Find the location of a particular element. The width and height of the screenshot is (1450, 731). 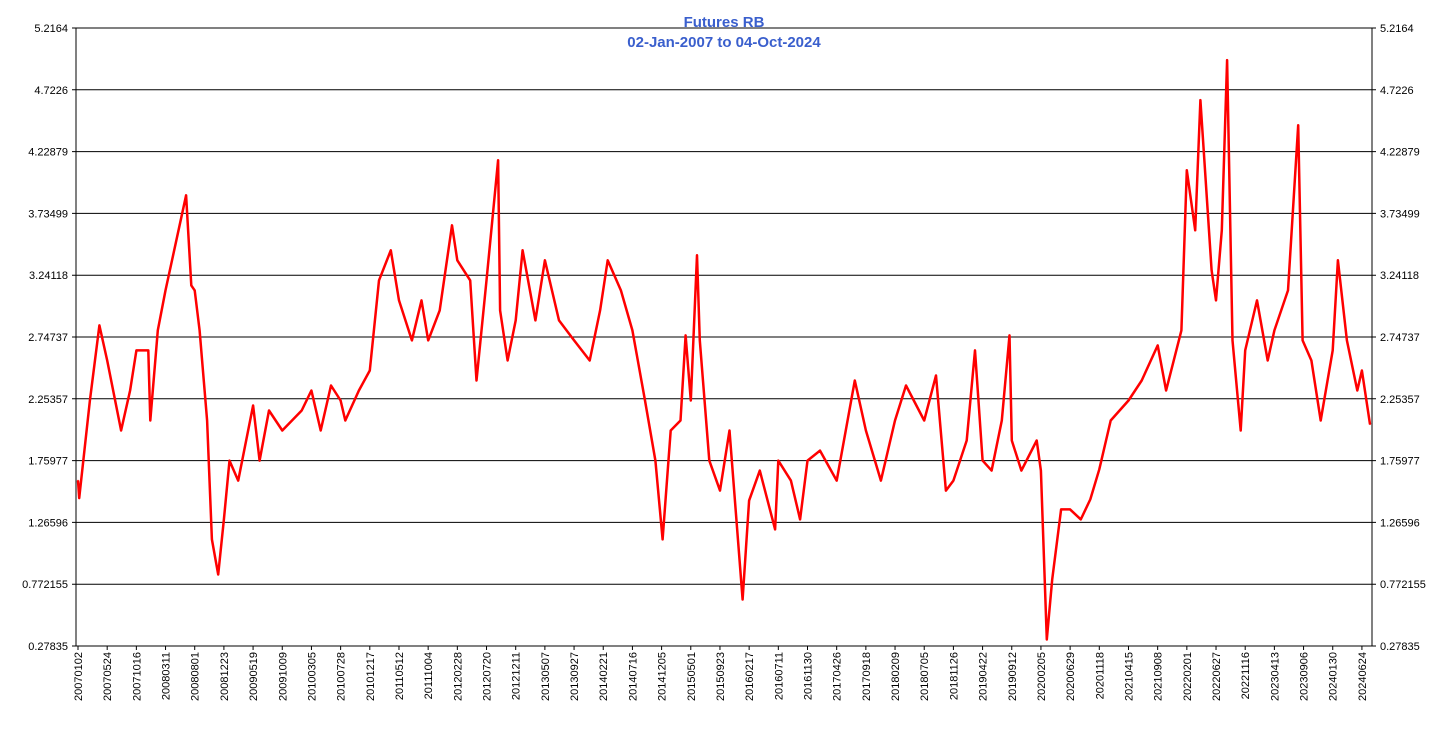

x-tick-label: 20160217 is located at coordinates (750, 676).